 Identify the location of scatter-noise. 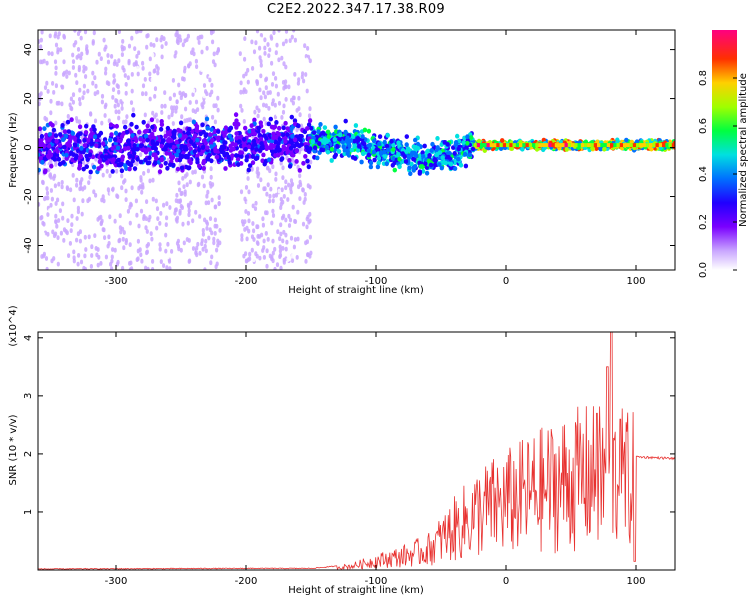
(175, 150).